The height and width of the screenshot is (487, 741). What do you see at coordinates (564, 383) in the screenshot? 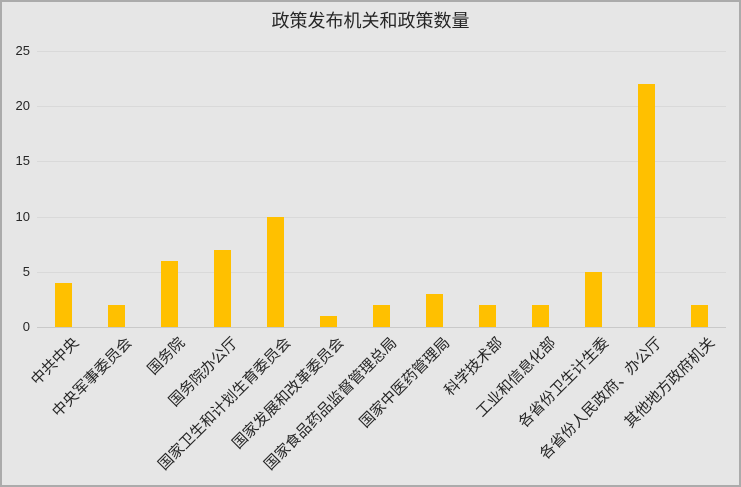
I see `x-category-label: 各省份卫生计生委` at bounding box center [564, 383].